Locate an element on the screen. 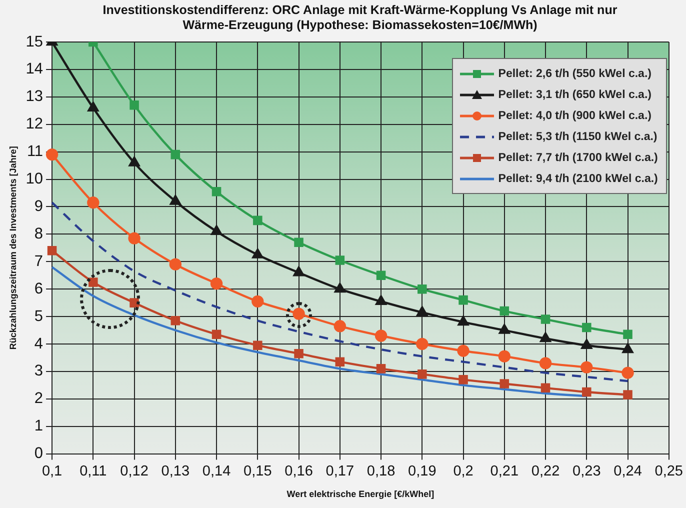 The width and height of the screenshot is (686, 508). y-tick-label: 12 is located at coordinates (35, 124).